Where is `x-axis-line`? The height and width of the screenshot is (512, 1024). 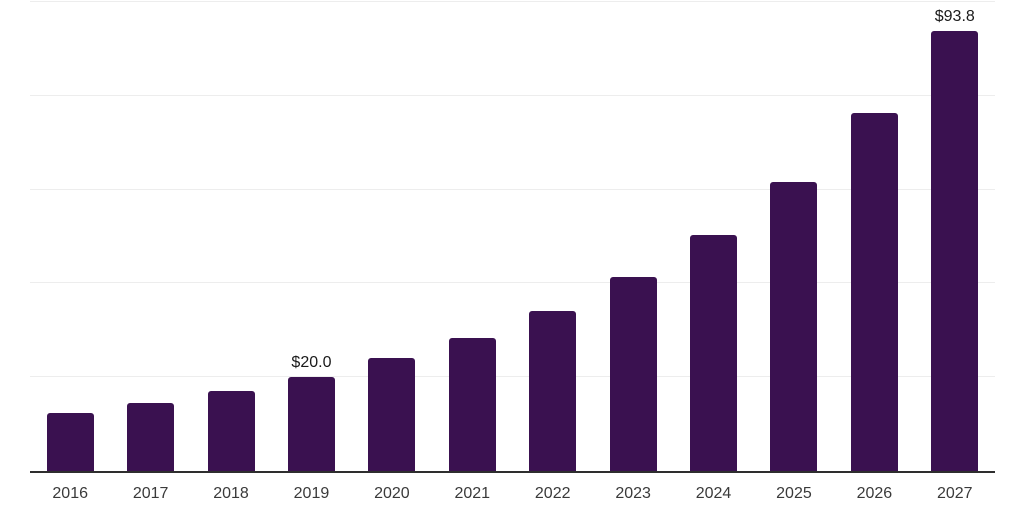
x-axis-line is located at coordinates (512, 472).